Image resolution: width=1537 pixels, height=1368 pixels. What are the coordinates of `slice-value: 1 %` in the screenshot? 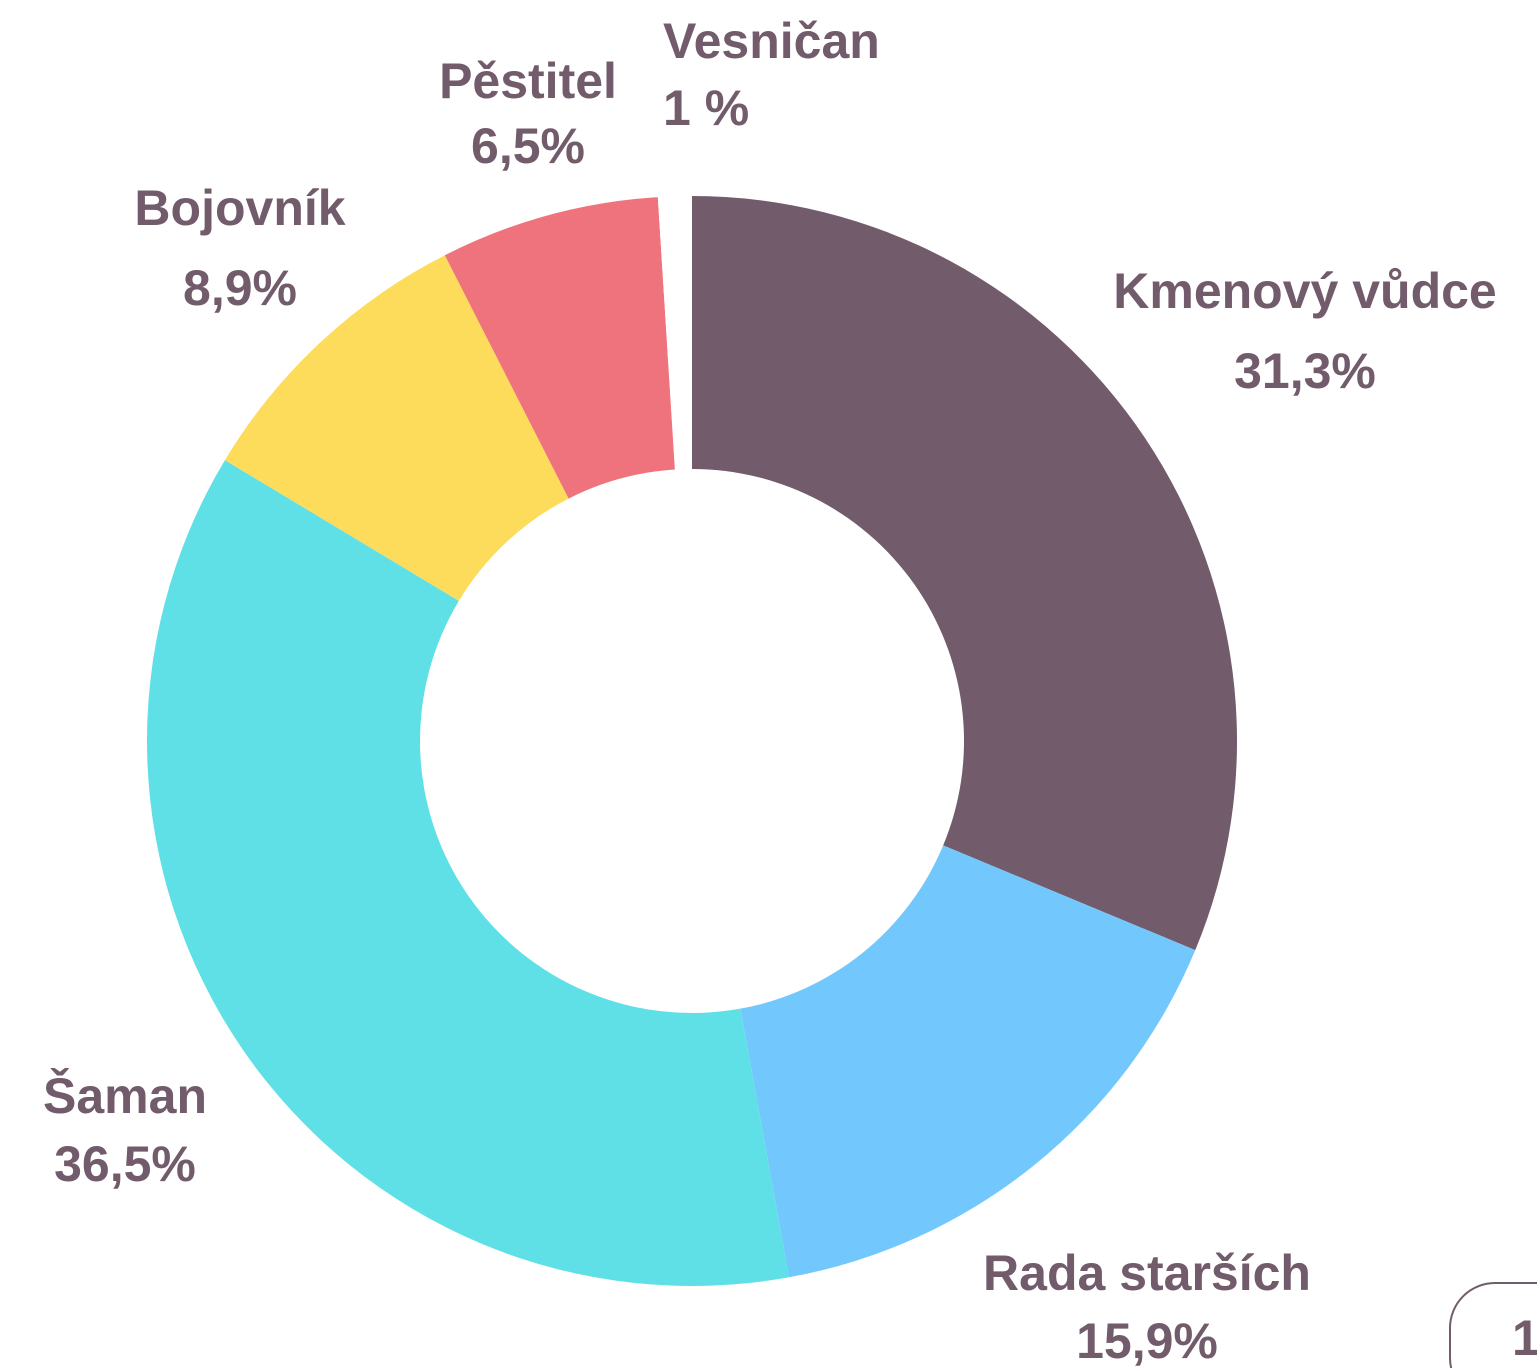 It's located at (706, 108).